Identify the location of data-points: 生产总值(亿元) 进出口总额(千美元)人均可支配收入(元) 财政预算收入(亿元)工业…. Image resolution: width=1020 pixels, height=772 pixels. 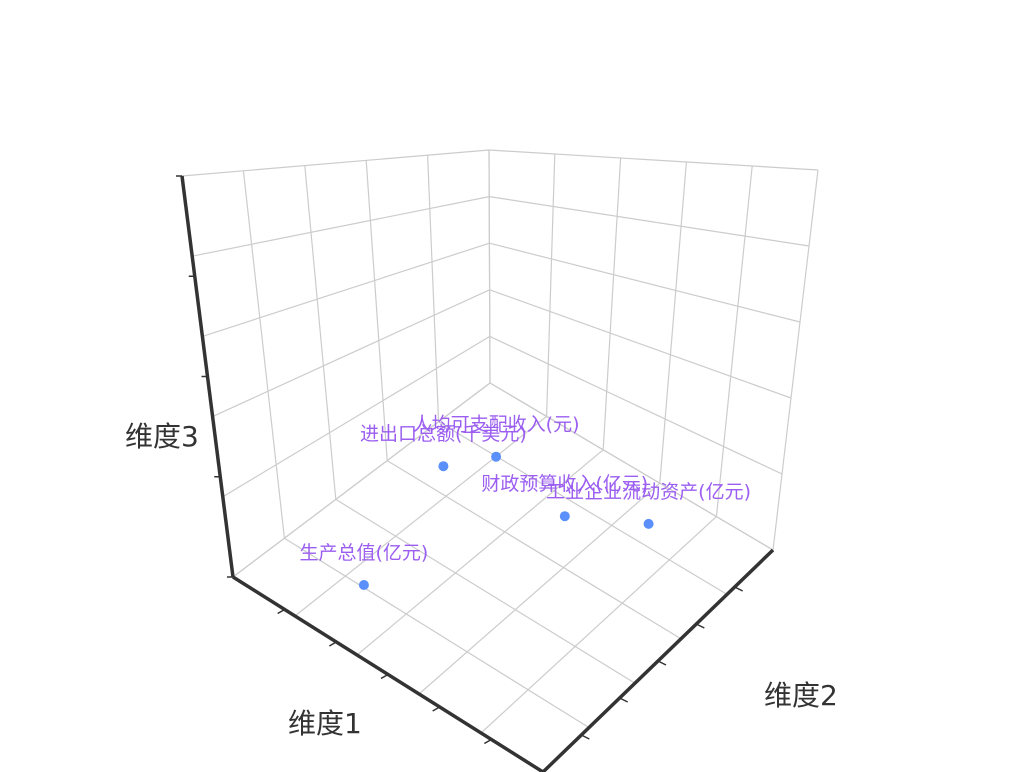
(525, 502).